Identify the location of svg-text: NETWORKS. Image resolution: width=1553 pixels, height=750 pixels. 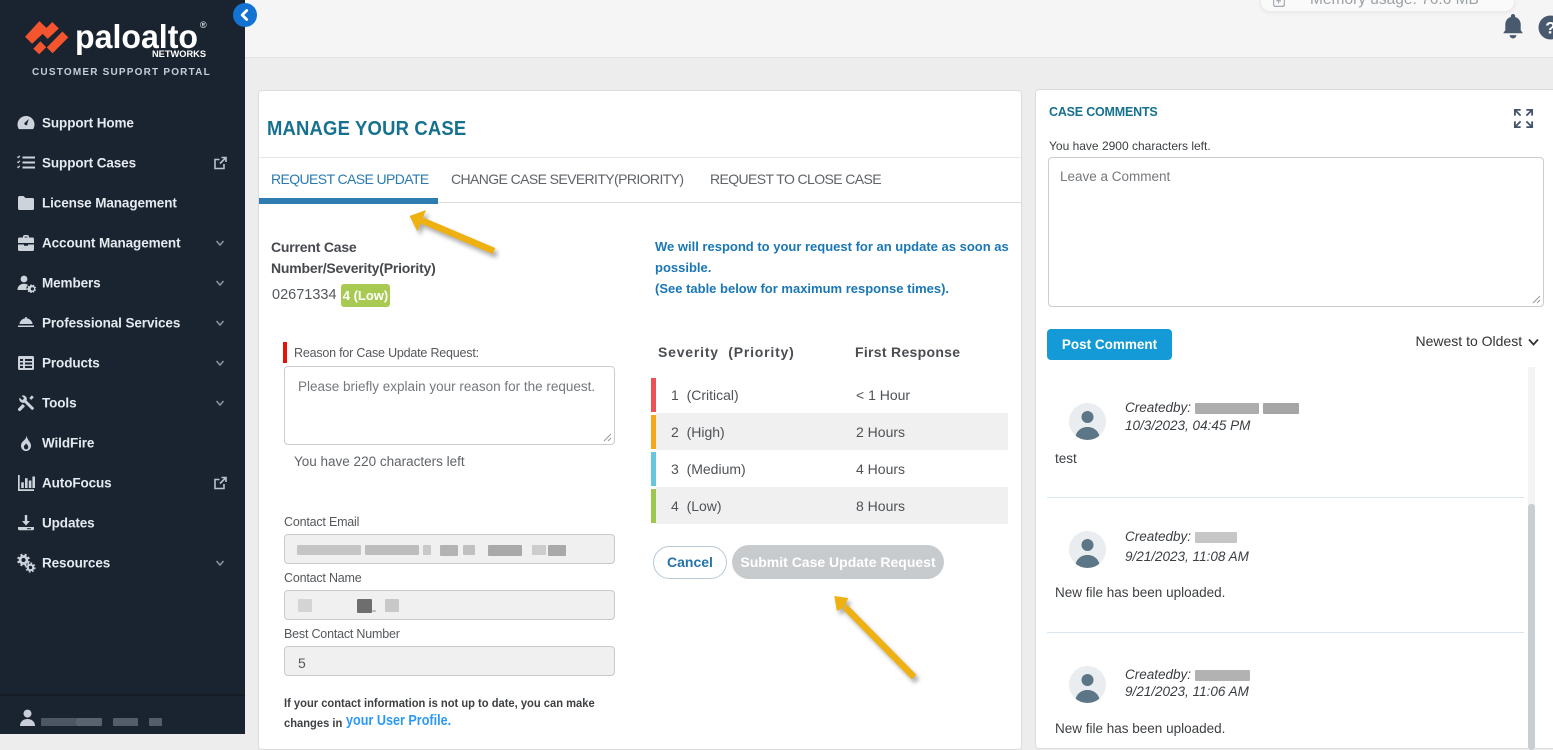
(179, 54).